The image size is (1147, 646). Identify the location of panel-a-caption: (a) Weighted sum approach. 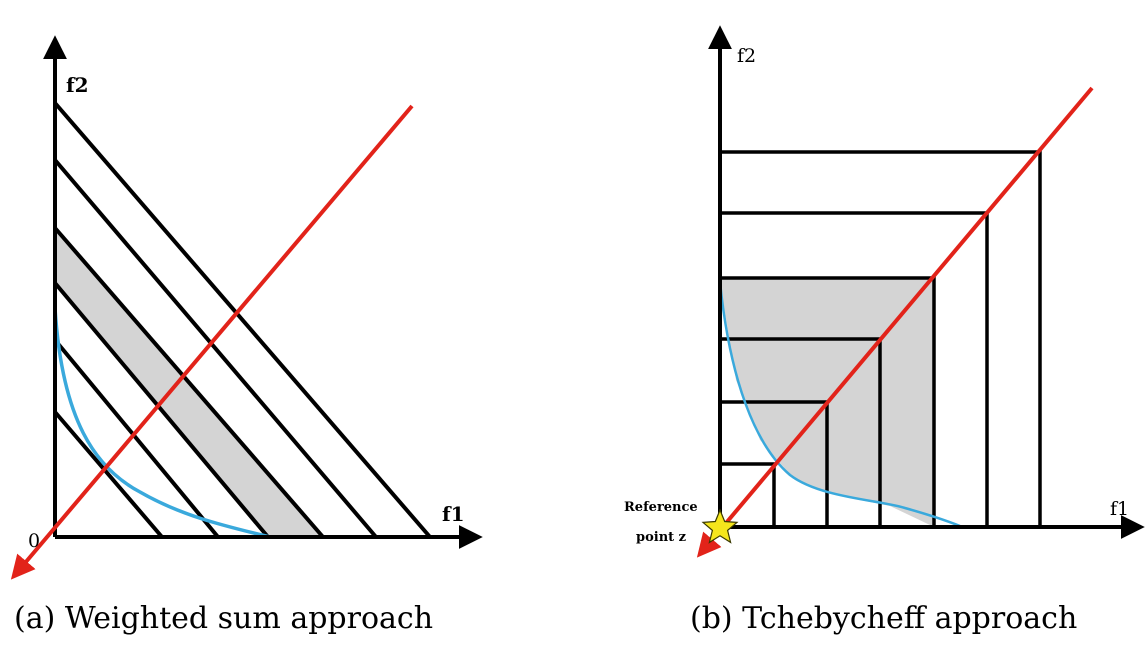
(223, 618).